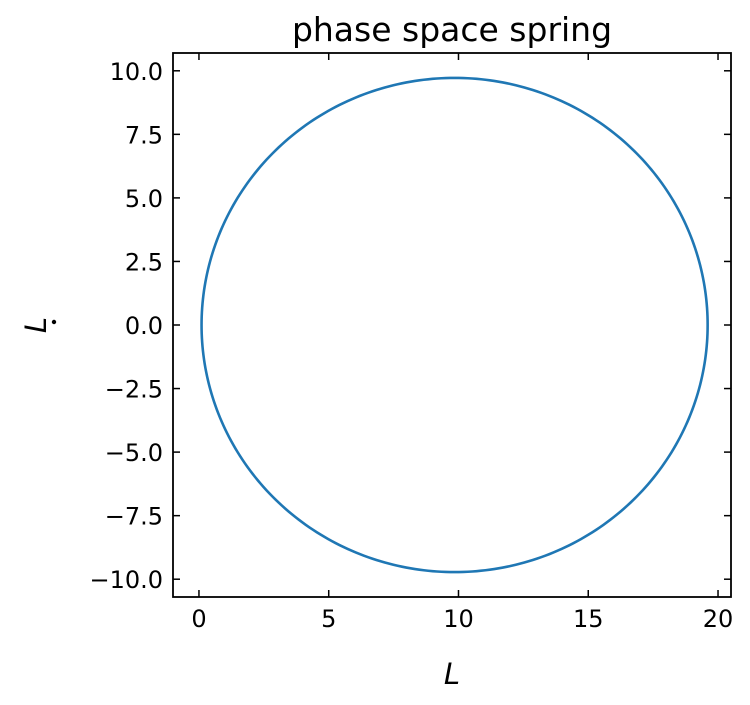 The height and width of the screenshot is (705, 750). I want to click on y-tick-label: 7.5, so click(144, 135).